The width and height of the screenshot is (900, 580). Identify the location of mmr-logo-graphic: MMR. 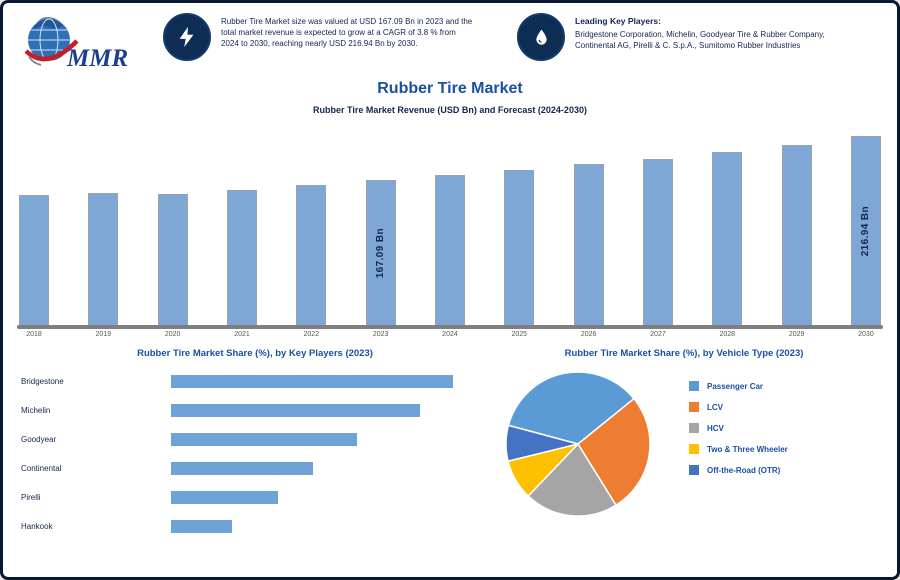
(76, 44).